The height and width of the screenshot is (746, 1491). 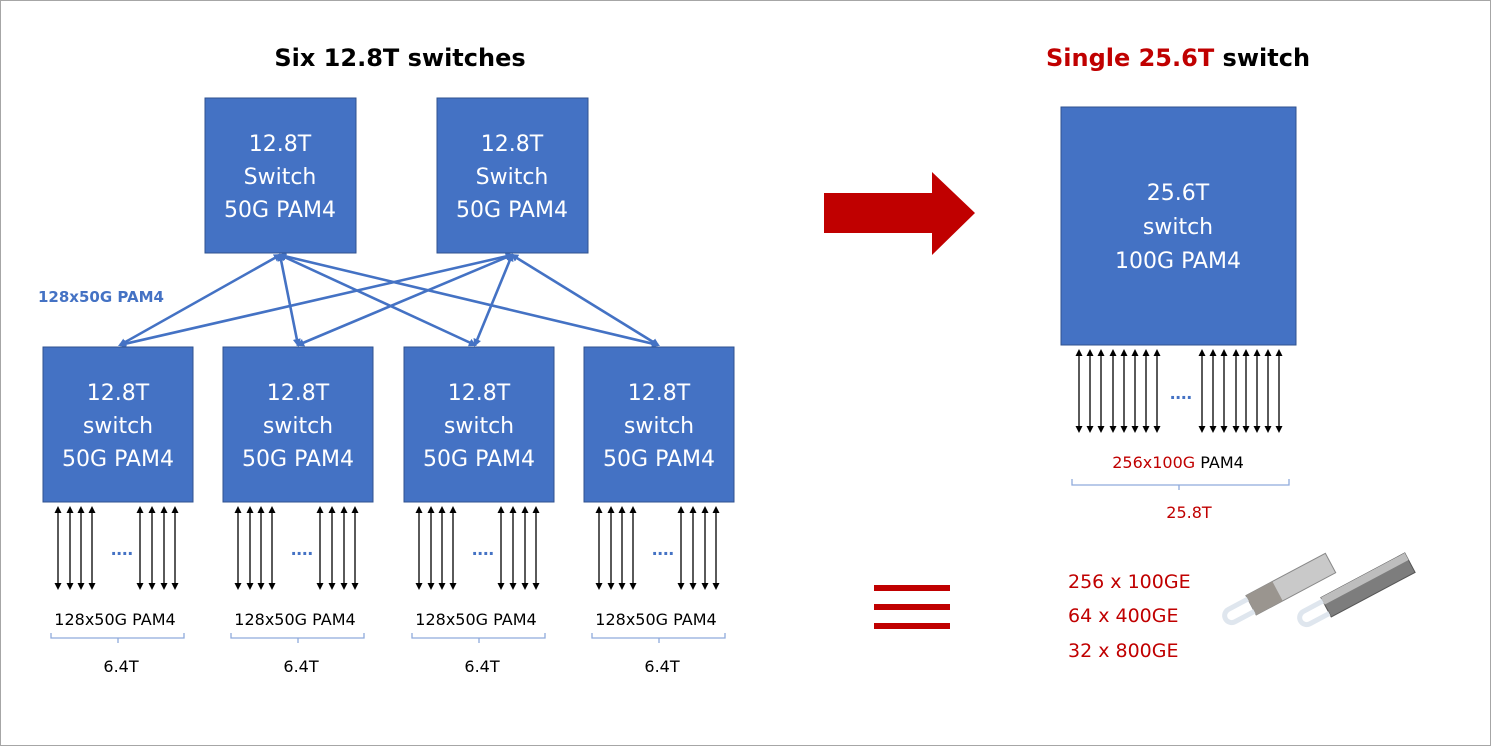 What do you see at coordinates (1130, 58) in the screenshot?
I see `right-title-red: Single 25.6T` at bounding box center [1130, 58].